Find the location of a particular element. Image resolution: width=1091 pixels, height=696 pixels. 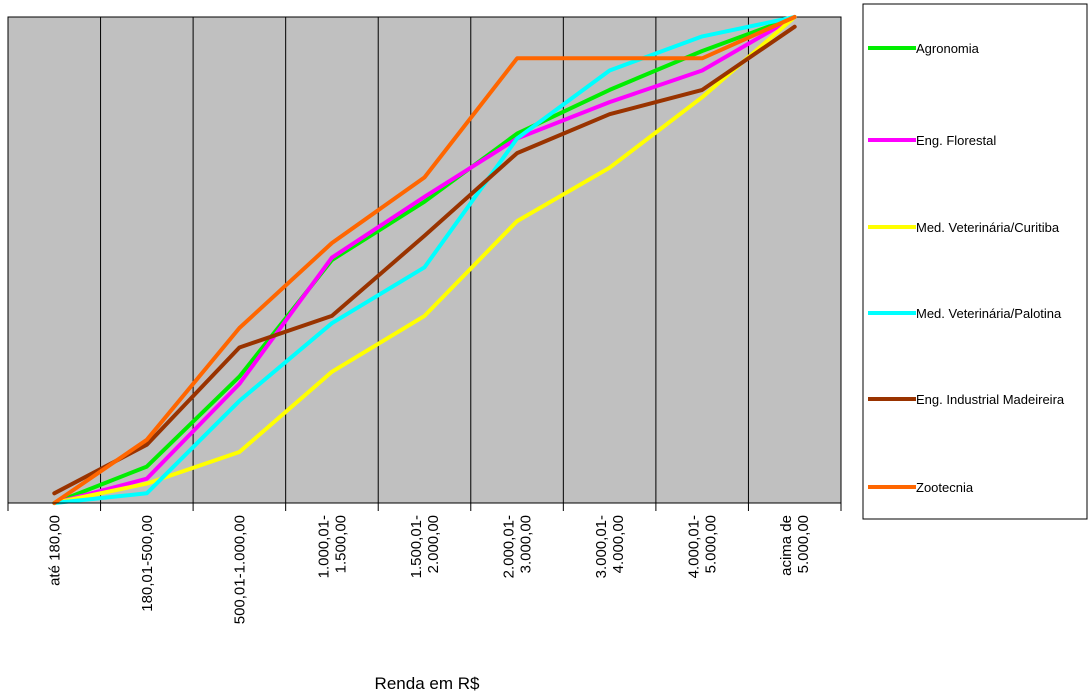

x-tick-label: até 180,00 is located at coordinates (54, 550).